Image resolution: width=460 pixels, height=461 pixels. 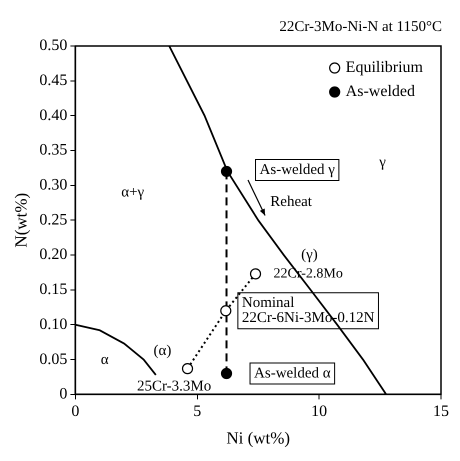 I want to click on annotation: 25Cr-3.3Mo, so click(x=174, y=386).